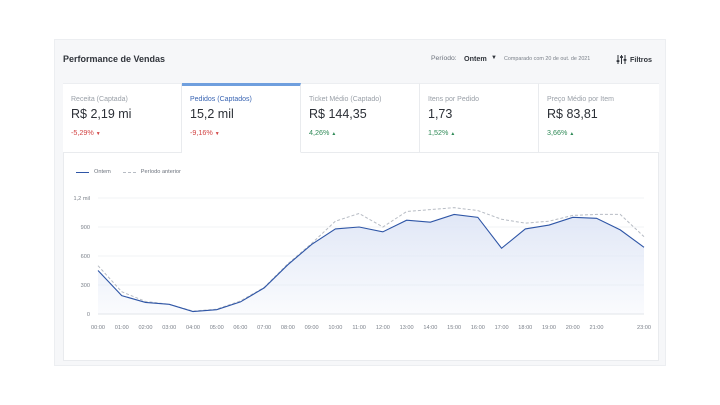 The height and width of the screenshot is (405, 720). Describe the element at coordinates (572, 114) in the screenshot. I see `kpi-value: R$ 83,81` at that location.